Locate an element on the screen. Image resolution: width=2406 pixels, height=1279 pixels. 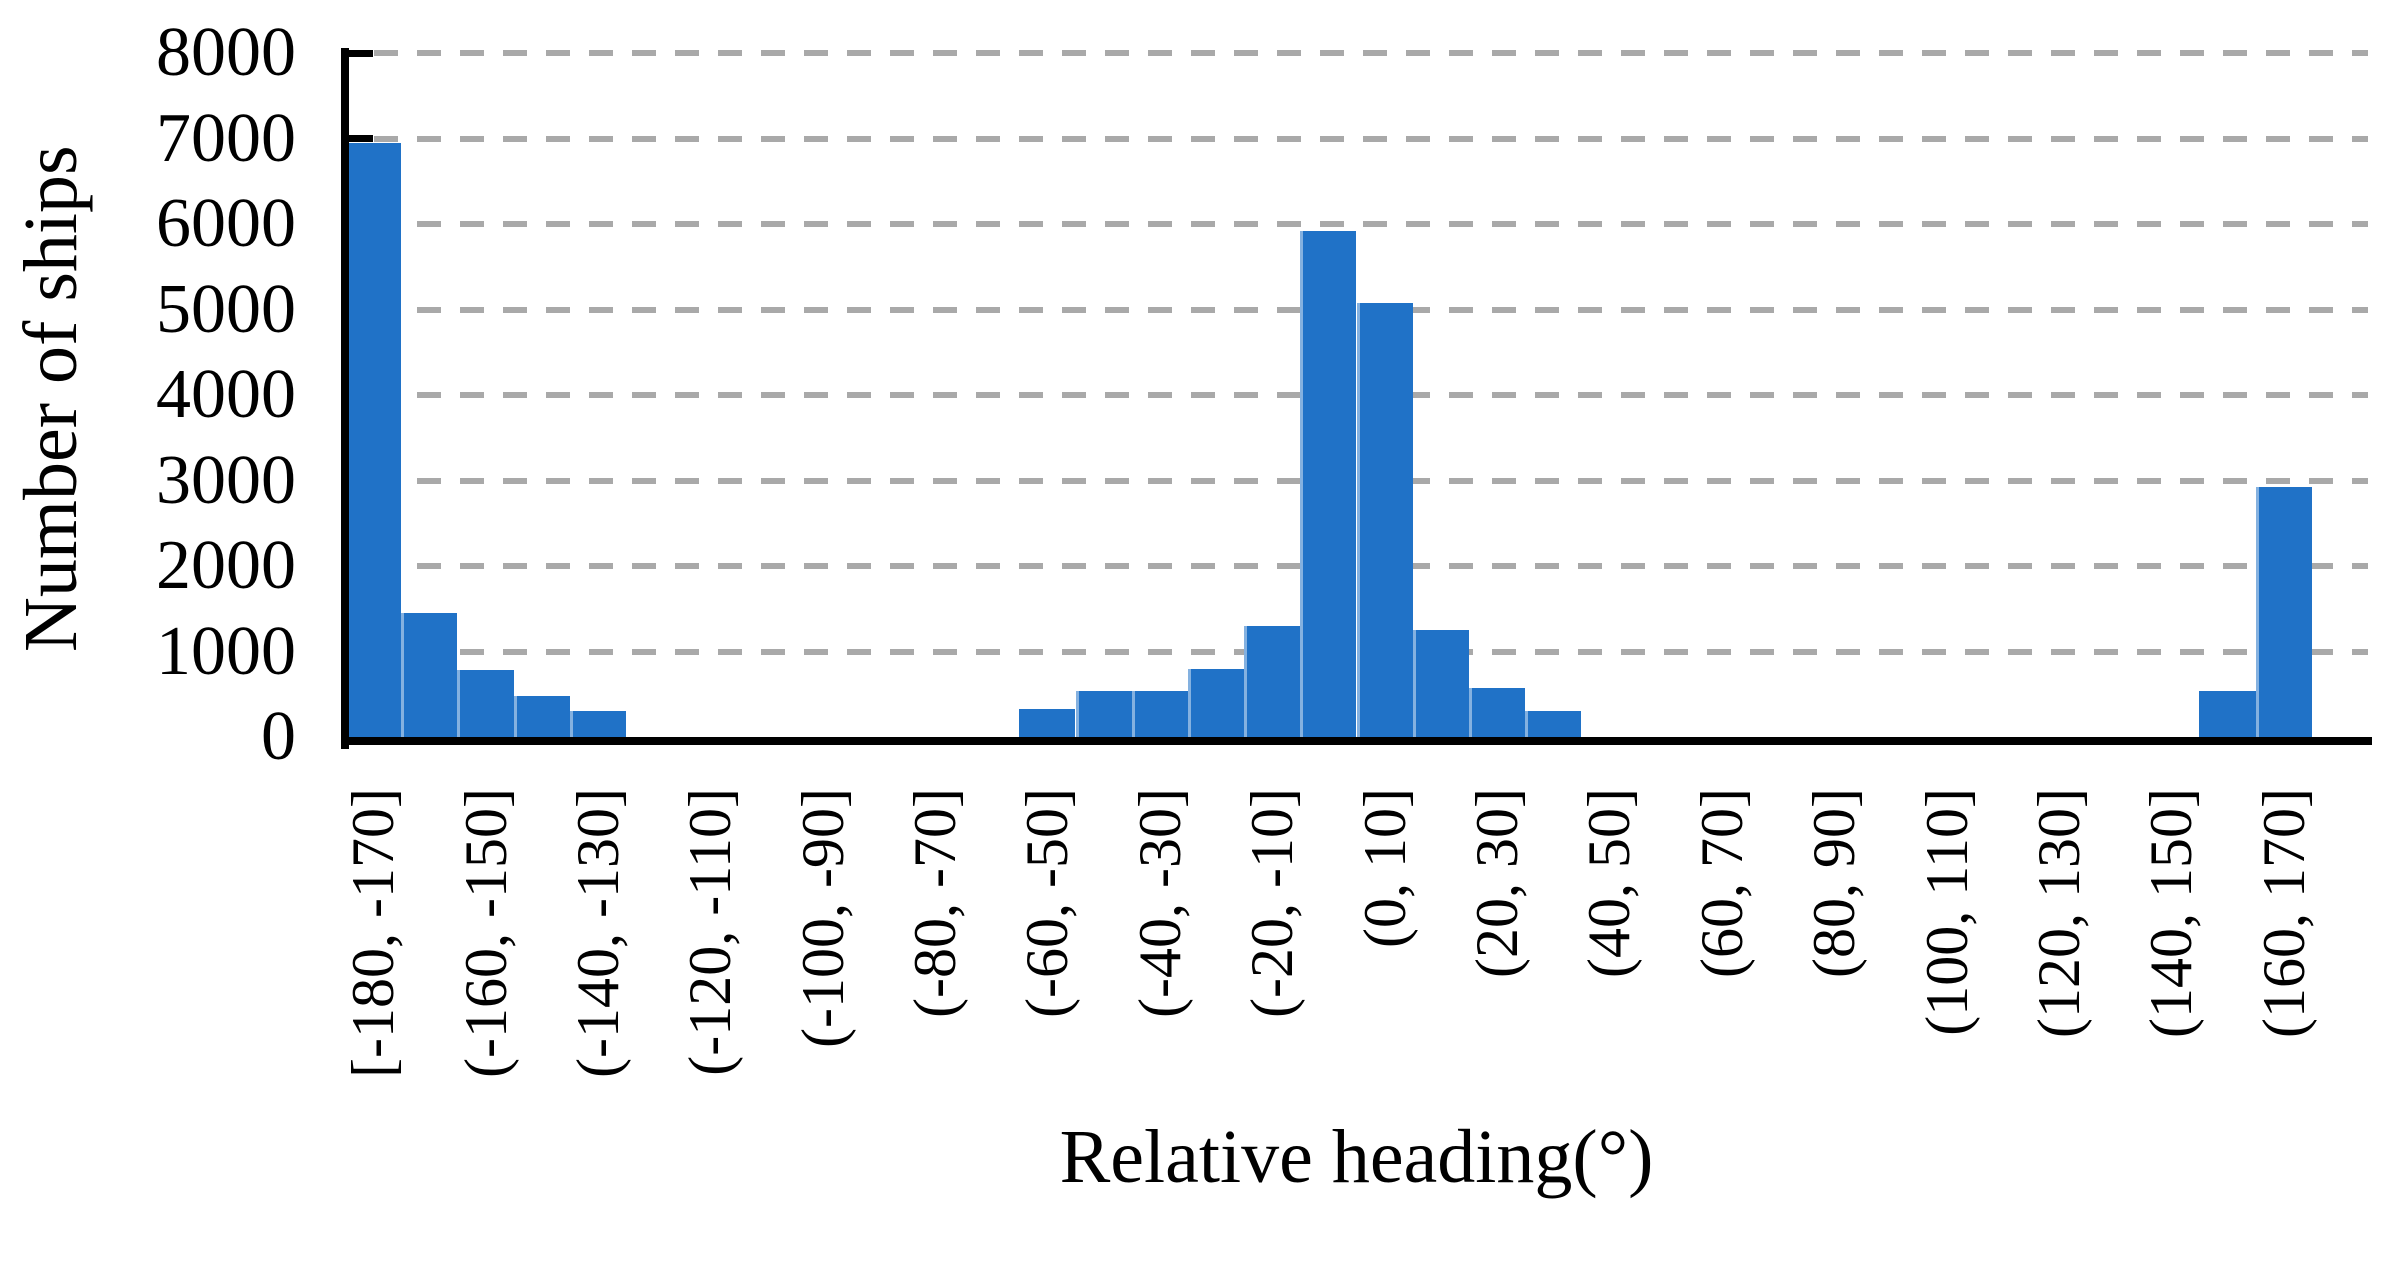
x-tick-label: (0, 10] is located at coordinates (1384, 868).